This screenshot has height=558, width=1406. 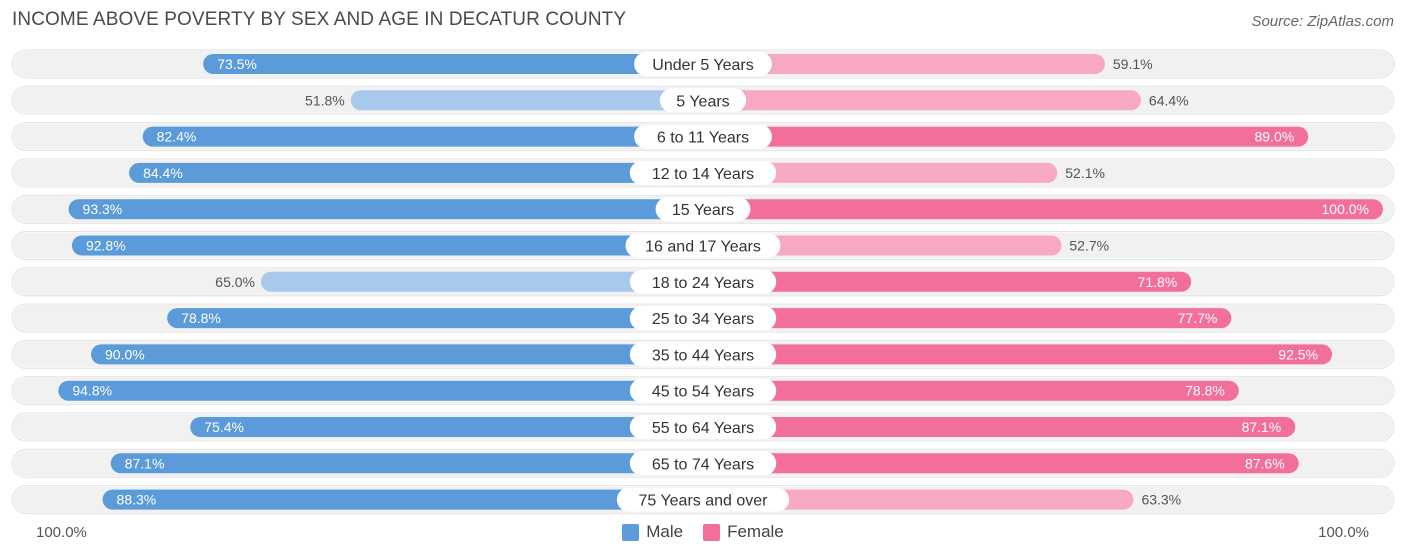 What do you see at coordinates (137, 500) in the screenshot?
I see `male-value-label: 88.3%` at bounding box center [137, 500].